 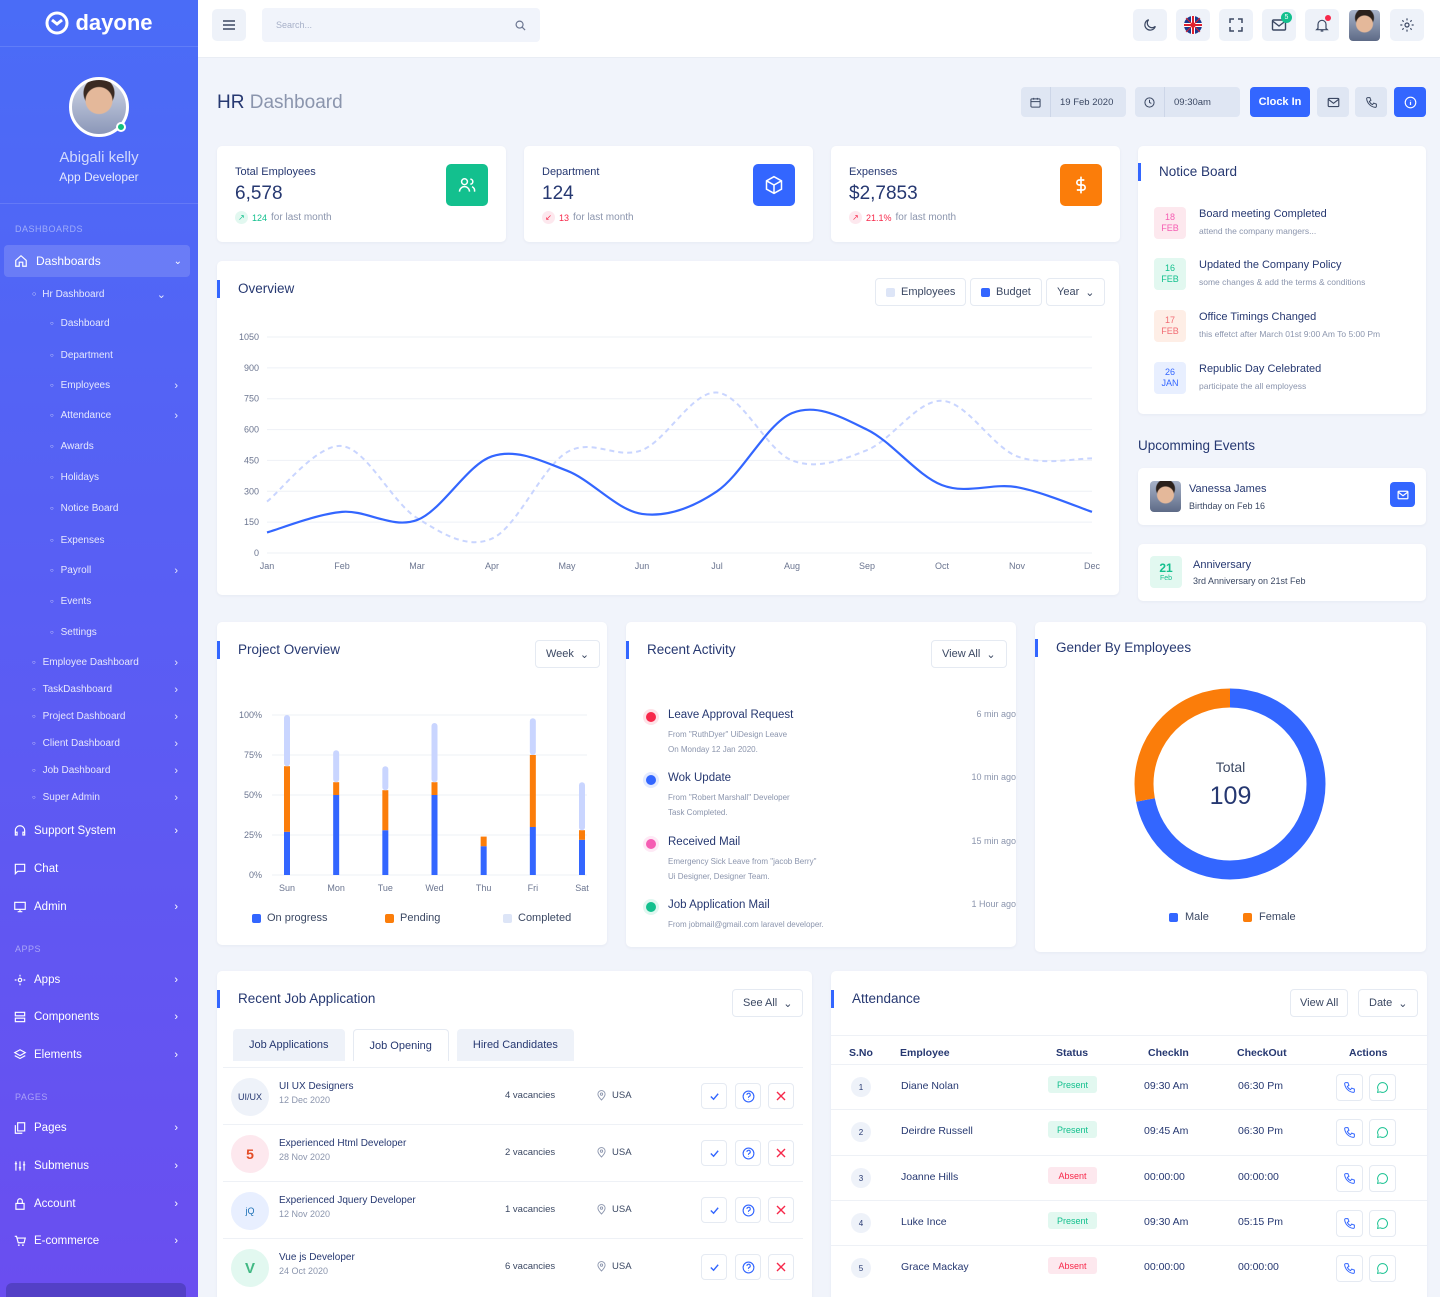 I want to click on sidebar-subitem: ○ Department, so click(x=99, y=355).